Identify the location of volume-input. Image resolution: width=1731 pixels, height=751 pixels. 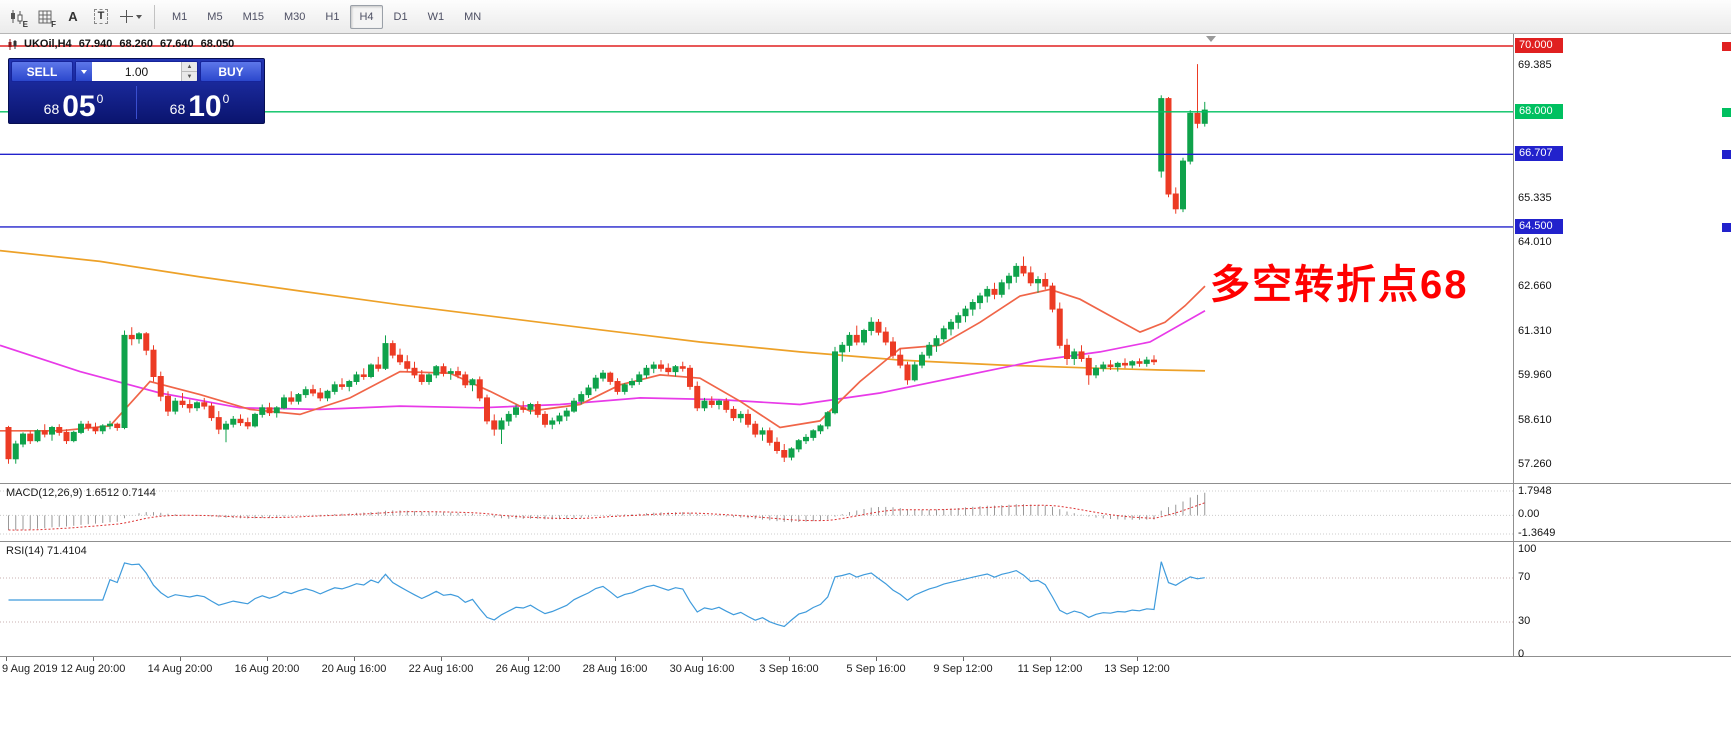
(136, 71).